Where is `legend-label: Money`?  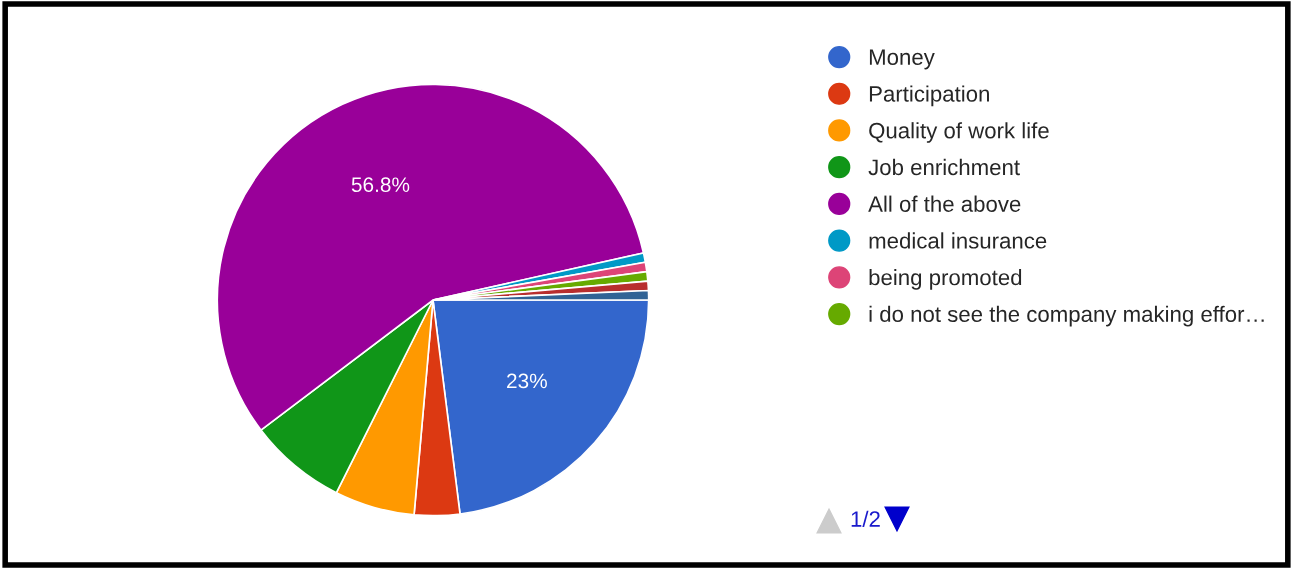 legend-label: Money is located at coordinates (902, 59).